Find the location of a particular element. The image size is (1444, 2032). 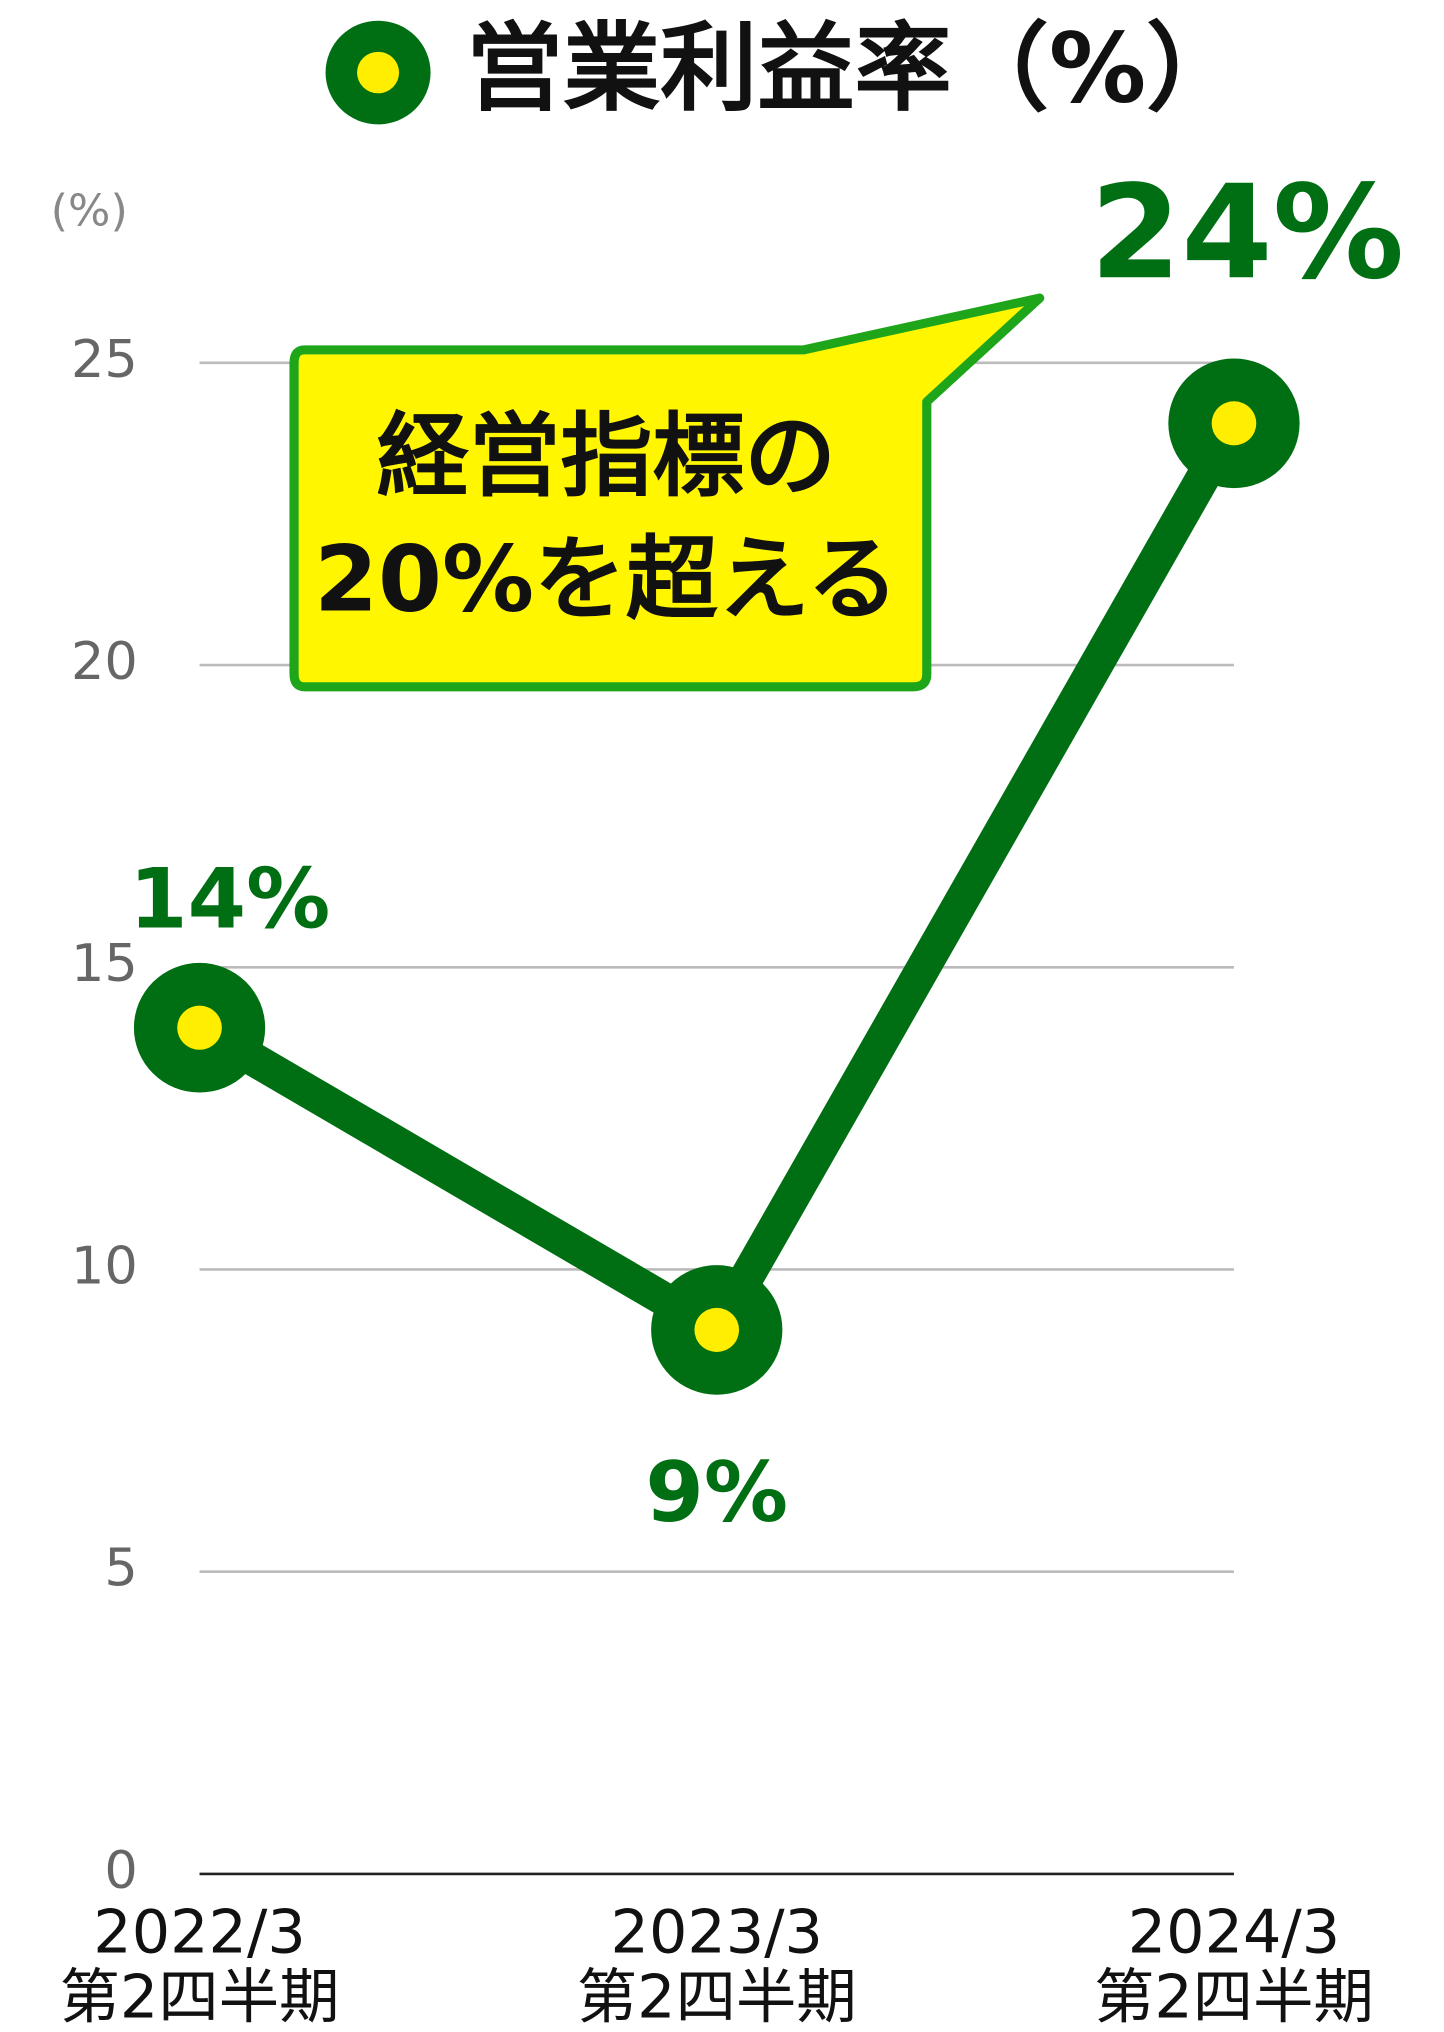

legend-icon is located at coordinates (378, 72).